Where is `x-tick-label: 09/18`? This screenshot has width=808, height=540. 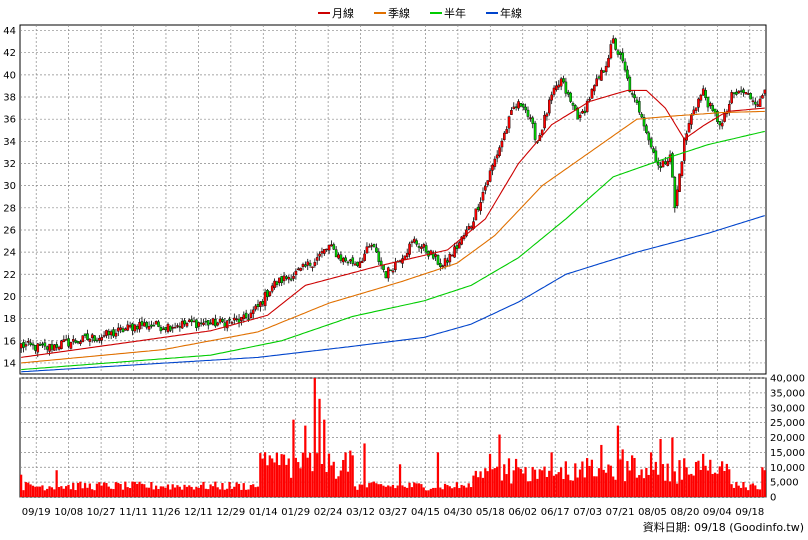
x-tick-label: 09/18 is located at coordinates (749, 512).